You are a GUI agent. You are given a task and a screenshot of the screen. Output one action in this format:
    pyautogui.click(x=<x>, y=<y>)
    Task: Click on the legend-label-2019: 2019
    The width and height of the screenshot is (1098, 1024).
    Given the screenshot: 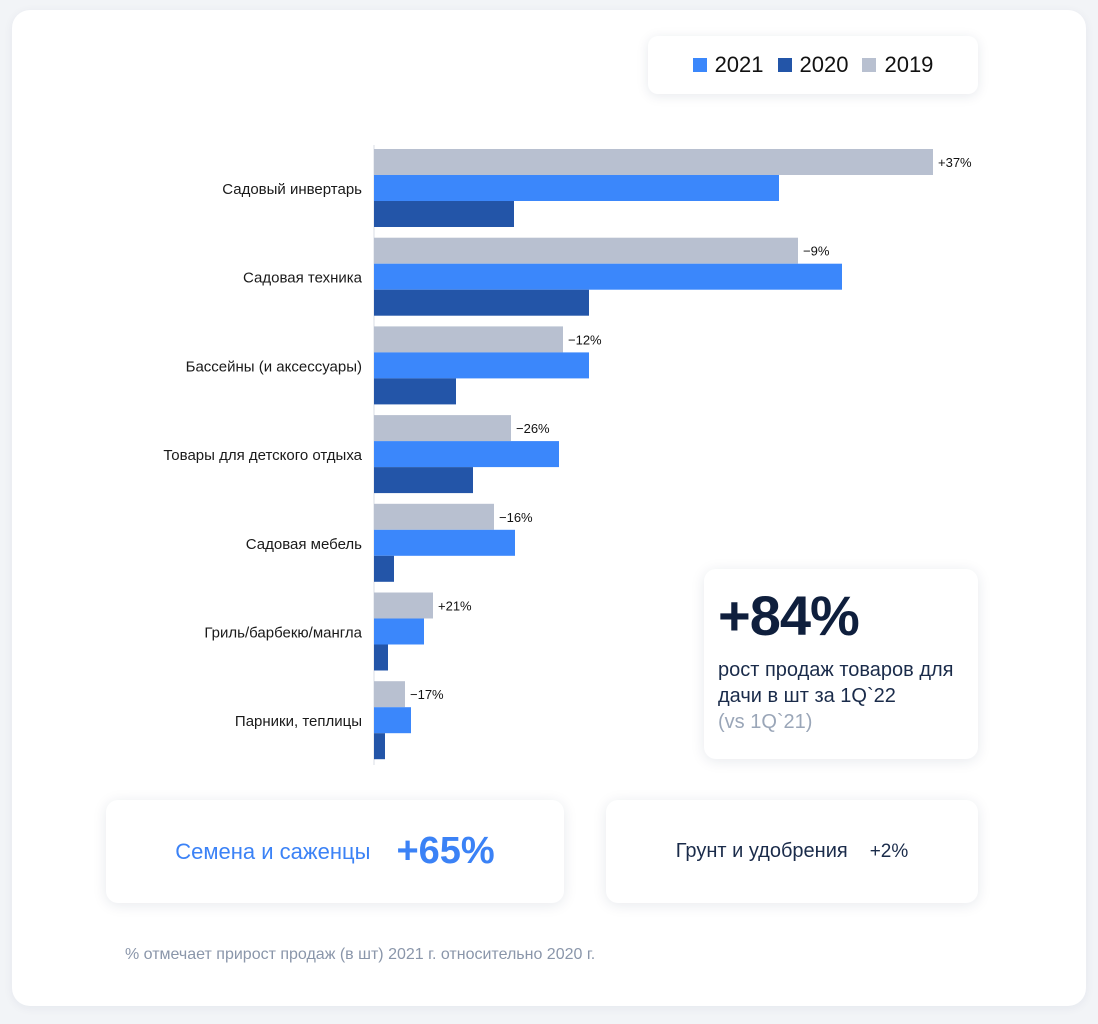 What is the action you would take?
    pyautogui.click(x=909, y=64)
    